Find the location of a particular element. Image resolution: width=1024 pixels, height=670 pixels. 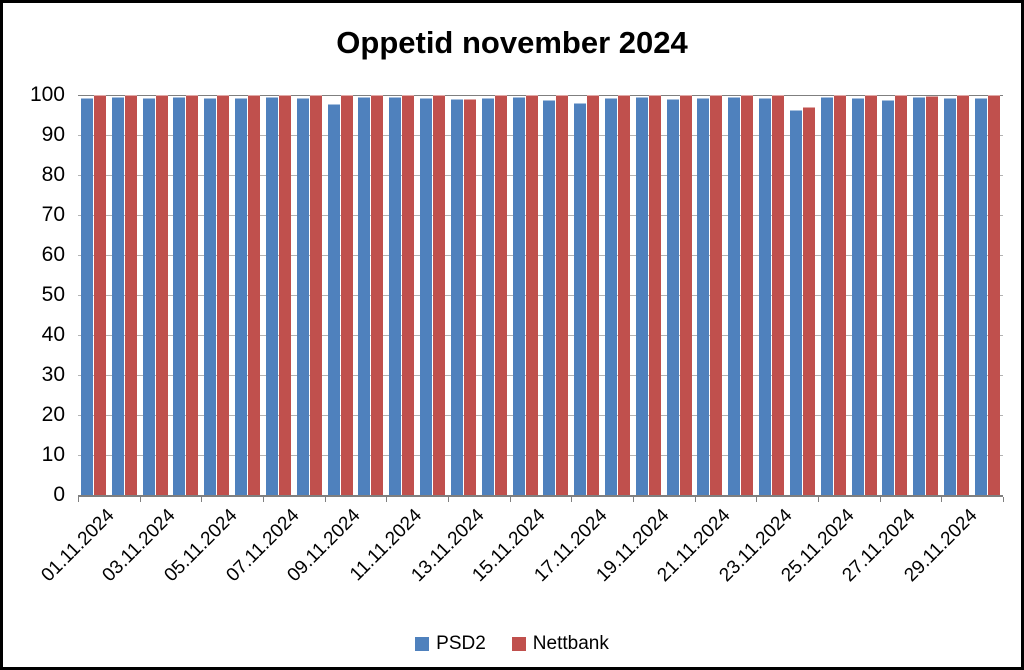

bar-group-13.11.2024 is located at coordinates (463, 295).